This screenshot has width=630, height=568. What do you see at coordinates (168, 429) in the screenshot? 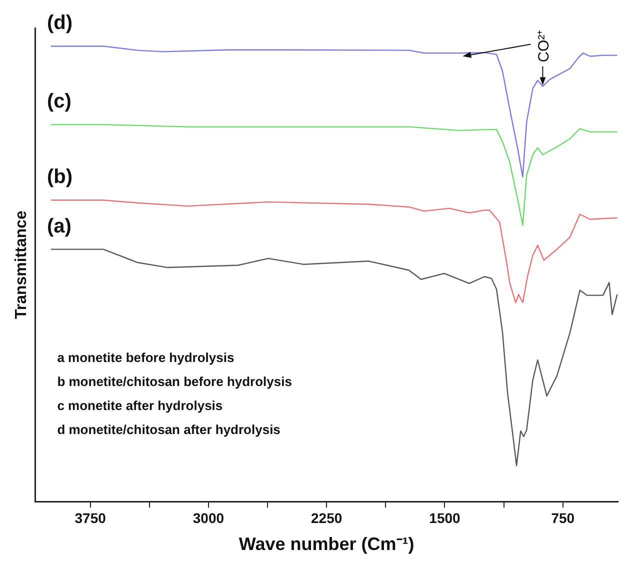
I see `annotation: d monetite/chitosan after hydrolysis` at bounding box center [168, 429].